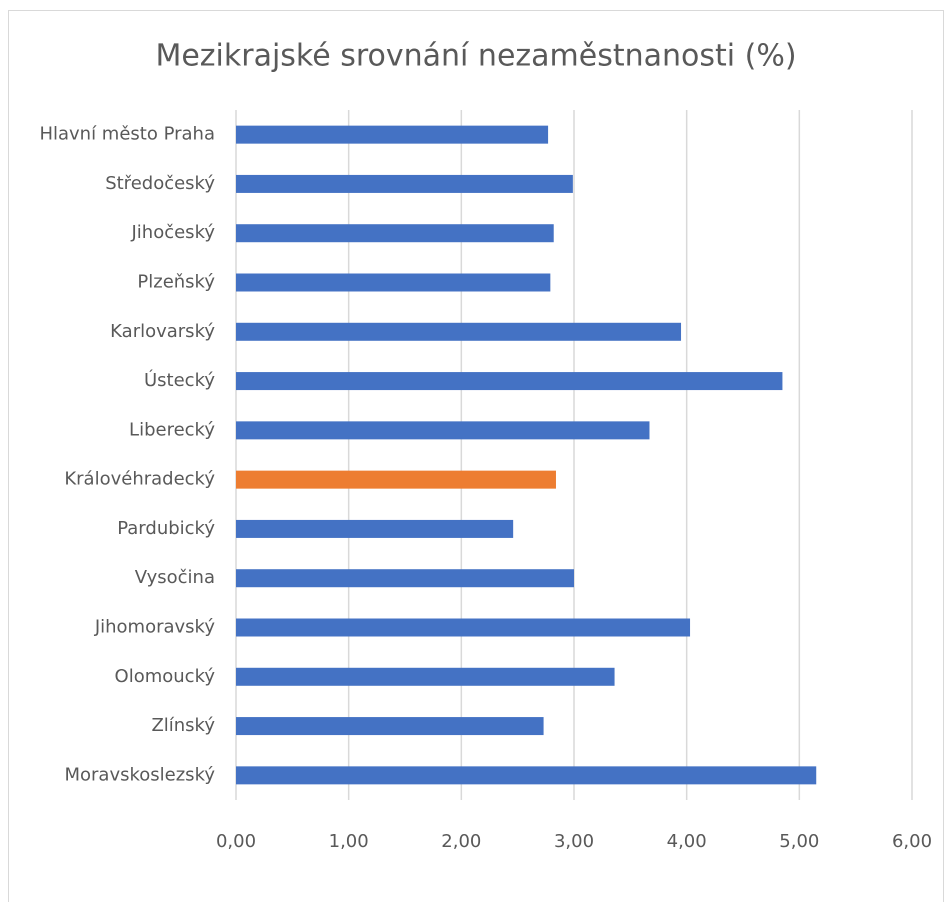 The image size is (952, 902). What do you see at coordinates (139, 774) in the screenshot?
I see `y-tick-label: Moravskoslezský` at bounding box center [139, 774].